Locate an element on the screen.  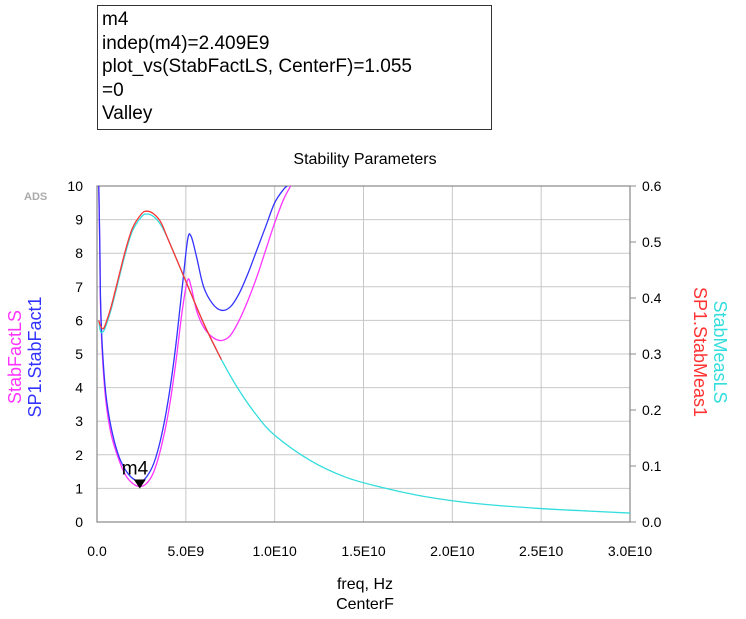
y-left-tick-label: 4 is located at coordinates (79, 388).